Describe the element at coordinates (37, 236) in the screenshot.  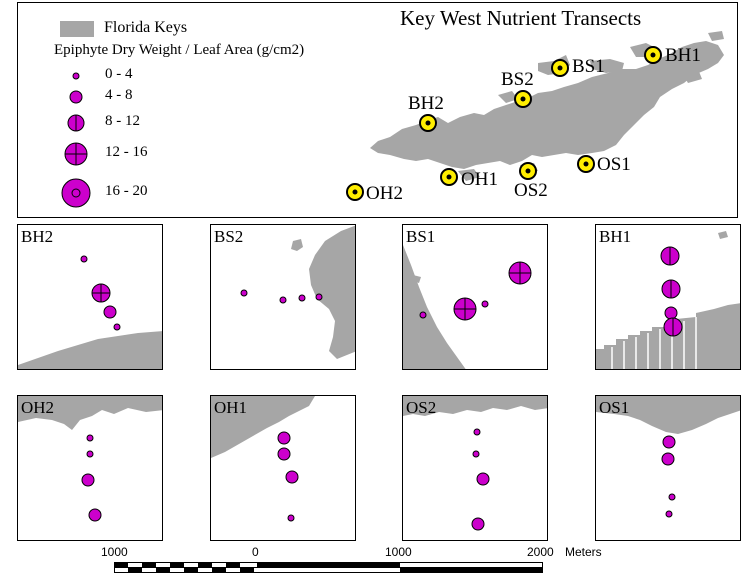
I see `panel-title: BH2` at that location.